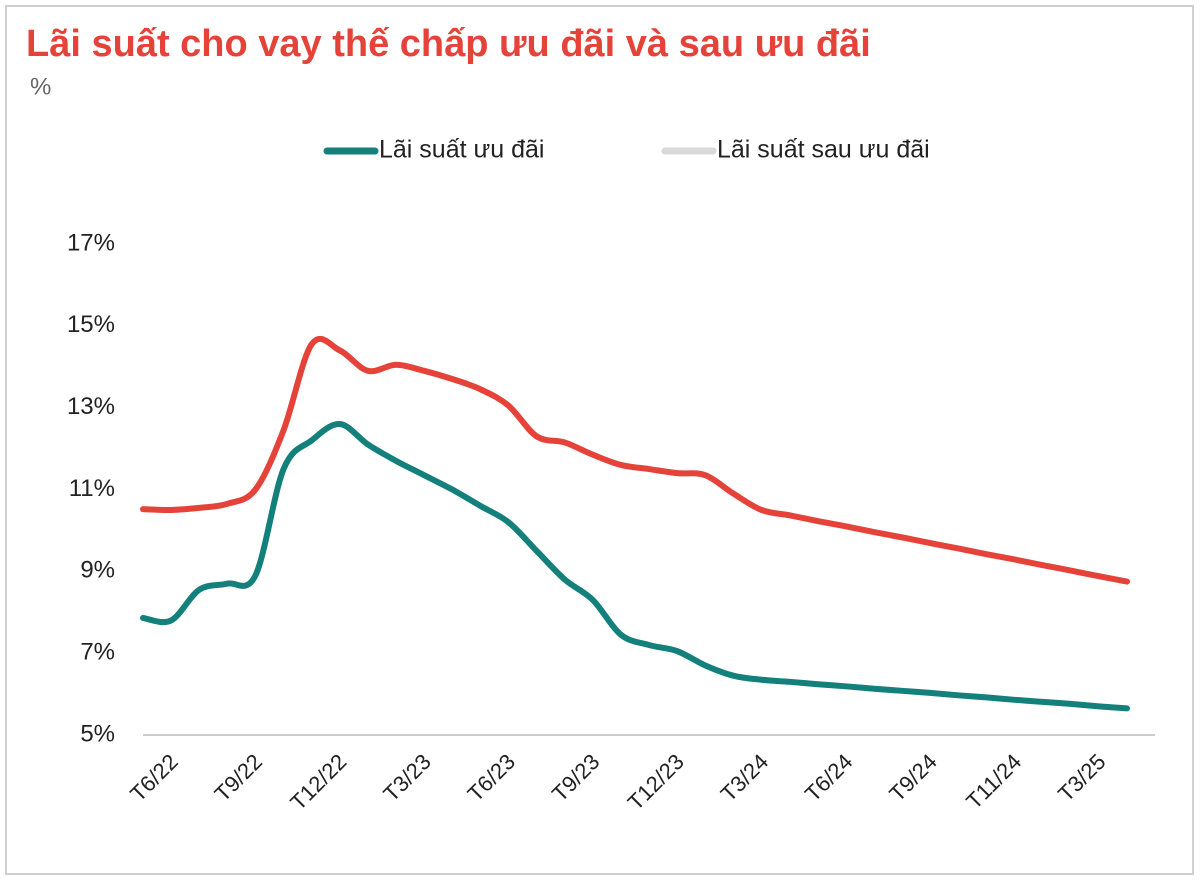 The width and height of the screenshot is (1200, 883). Describe the element at coordinates (91, 242) in the screenshot. I see `y-tick-label: 17%` at that location.